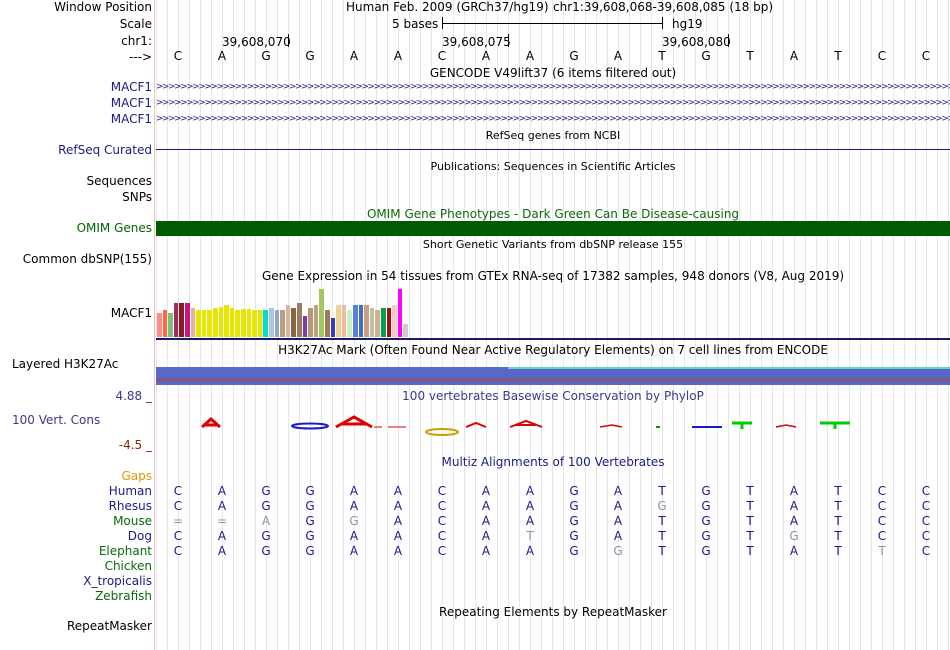  What do you see at coordinates (87, 259) in the screenshot?
I see `dbsnp-label: Common dbSNP(155)` at bounding box center [87, 259].